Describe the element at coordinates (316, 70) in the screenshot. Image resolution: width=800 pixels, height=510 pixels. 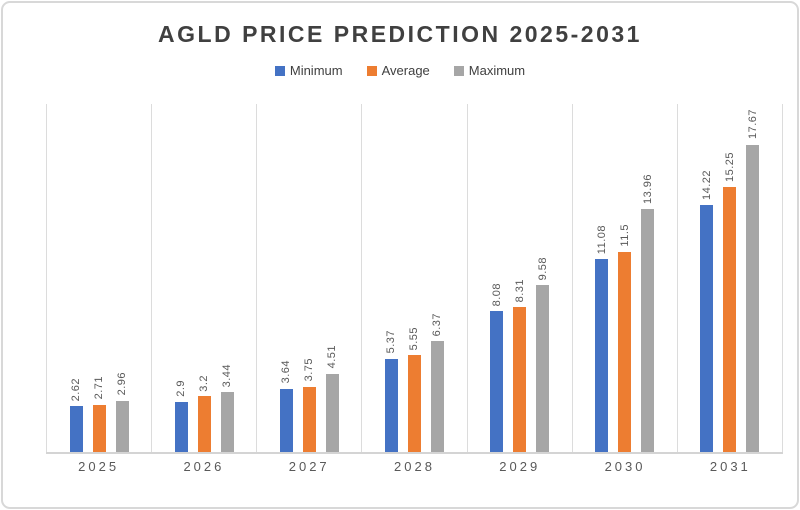
I see `legend-label-minimum: Minimum` at that location.